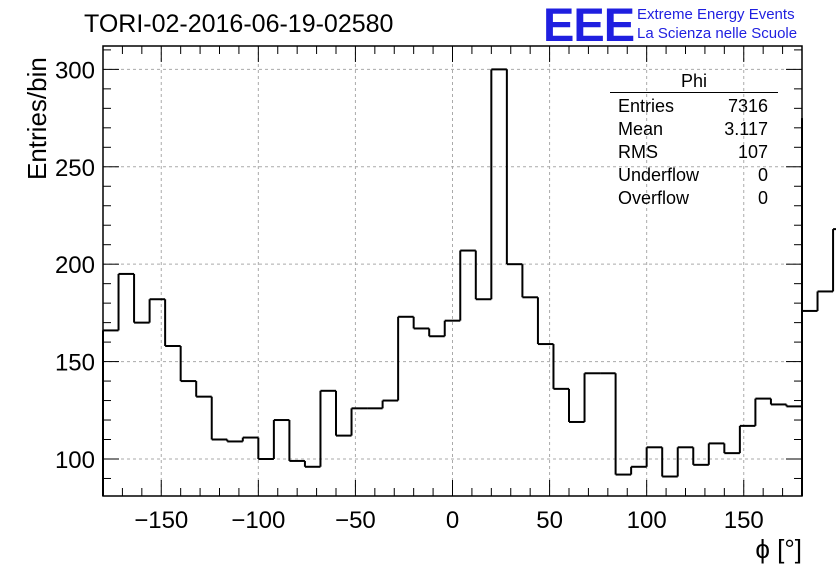 The image size is (836, 572). Describe the element at coordinates (716, 14) in the screenshot. I see `logo-line-1: Extreme Energy Events` at that location.